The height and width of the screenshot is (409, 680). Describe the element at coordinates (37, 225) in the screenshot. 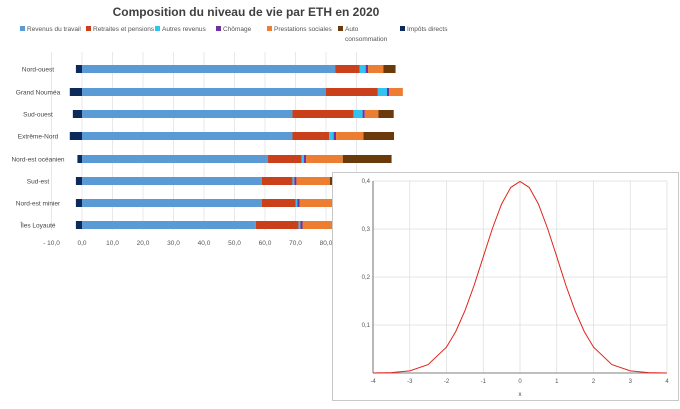

I see `category-label: Îles Loyauté` at that location.